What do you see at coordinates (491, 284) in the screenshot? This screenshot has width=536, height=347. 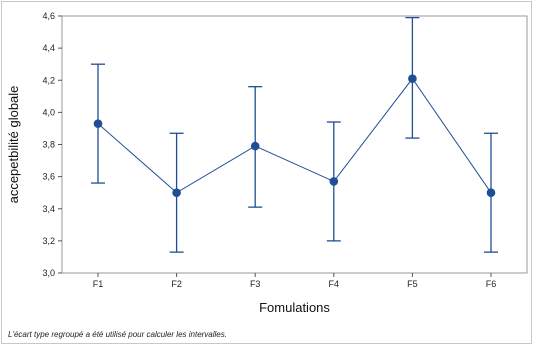 I see `x-tick-label: F6` at bounding box center [491, 284].